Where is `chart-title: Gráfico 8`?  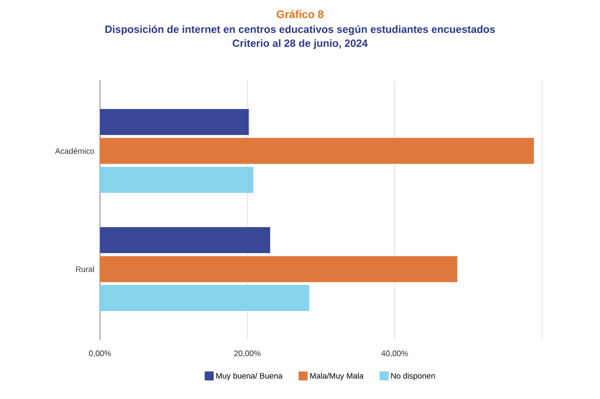
chart-title: Gráfico 8 is located at coordinates (300, 14).